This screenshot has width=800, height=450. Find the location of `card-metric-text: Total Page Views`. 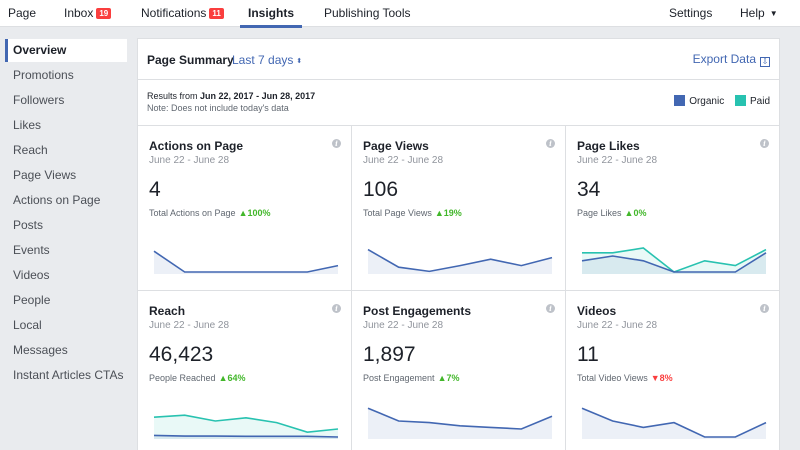

card-metric-text: Total Page Views is located at coordinates (397, 213).